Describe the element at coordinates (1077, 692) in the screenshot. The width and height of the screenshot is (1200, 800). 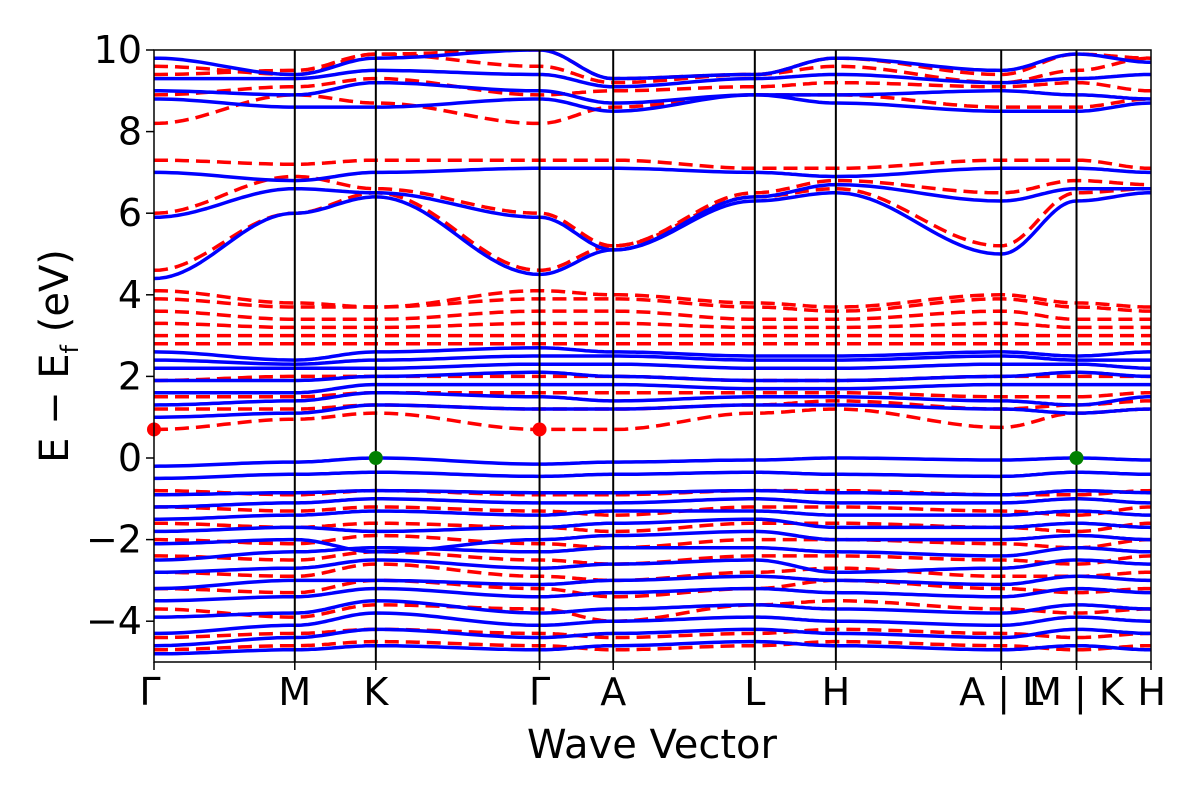
I see `x-tick-label: M | K` at that location.